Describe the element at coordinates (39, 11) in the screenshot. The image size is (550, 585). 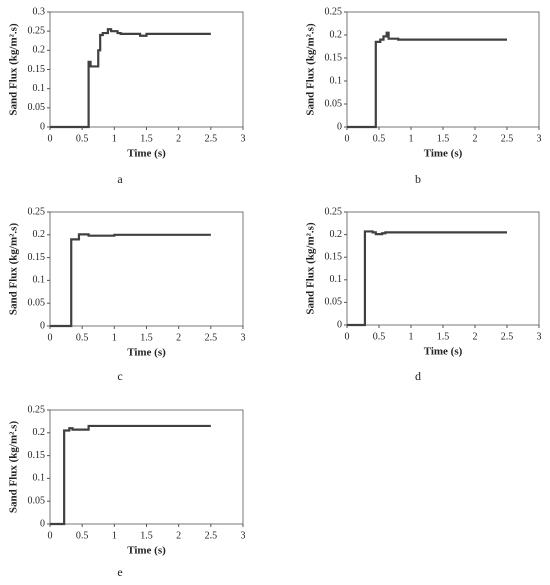
I see `y-tick-label: 0.3` at that location.